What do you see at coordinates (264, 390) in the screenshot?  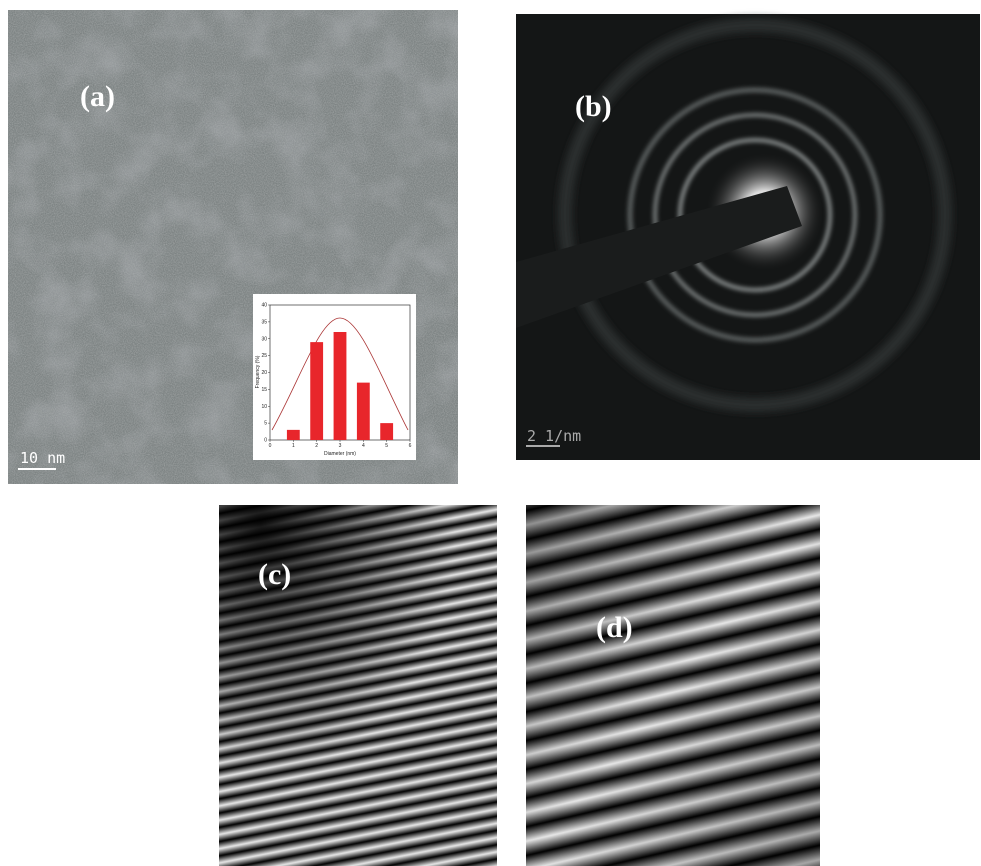 I see `y-tick-label: 15` at bounding box center [264, 390].